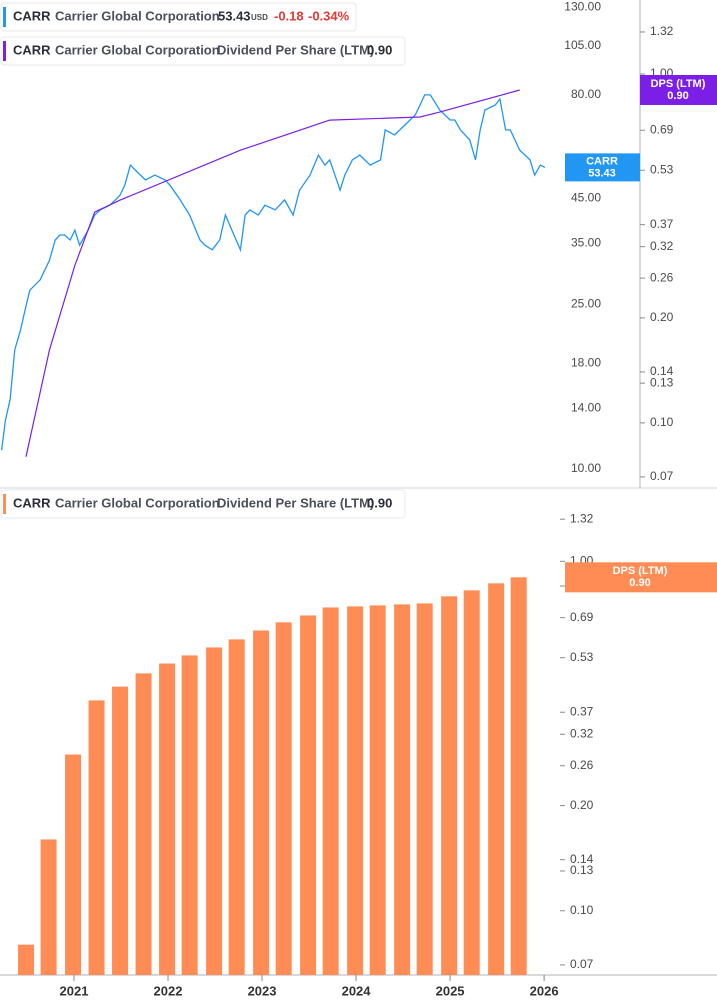 The width and height of the screenshot is (717, 1005). What do you see at coordinates (262, 990) in the screenshot?
I see `x-tick-label: 2023` at bounding box center [262, 990].